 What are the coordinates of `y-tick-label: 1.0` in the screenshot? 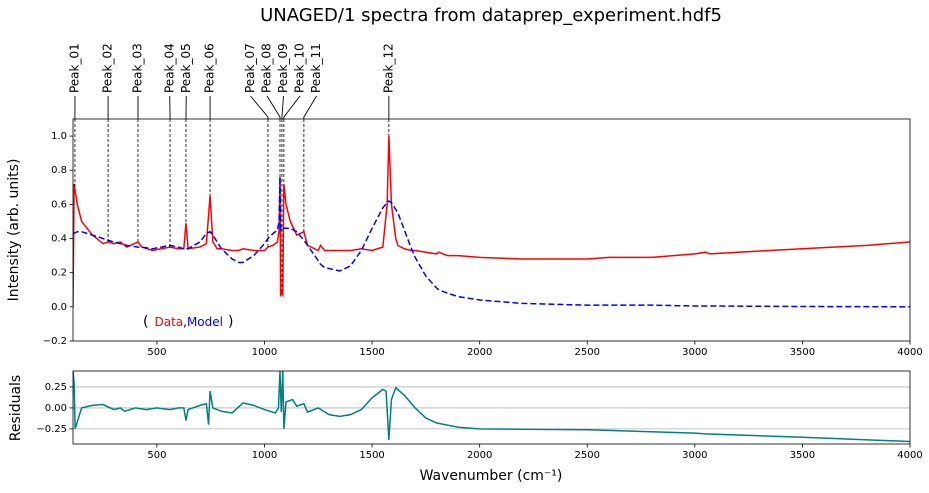 It's located at (59, 136).